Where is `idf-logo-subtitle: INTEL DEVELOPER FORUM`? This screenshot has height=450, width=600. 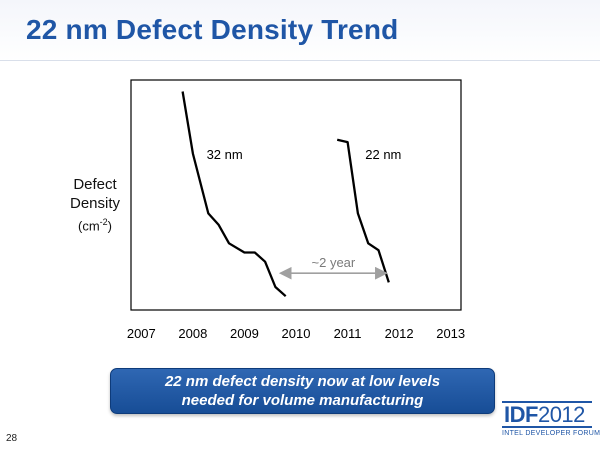 idf-logo-subtitle: INTEL DEVELOPER FORUM is located at coordinates (551, 433).